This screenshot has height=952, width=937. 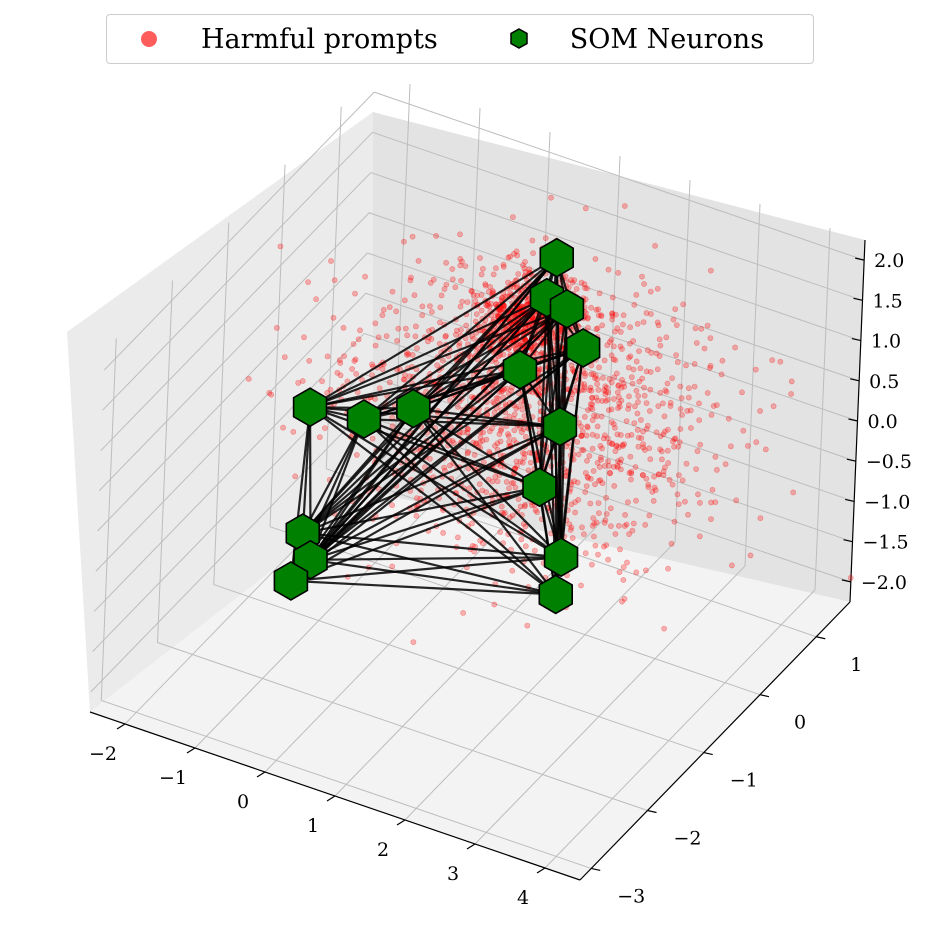 What do you see at coordinates (523, 898) in the screenshot?
I see `x-tick-label: 4` at bounding box center [523, 898].